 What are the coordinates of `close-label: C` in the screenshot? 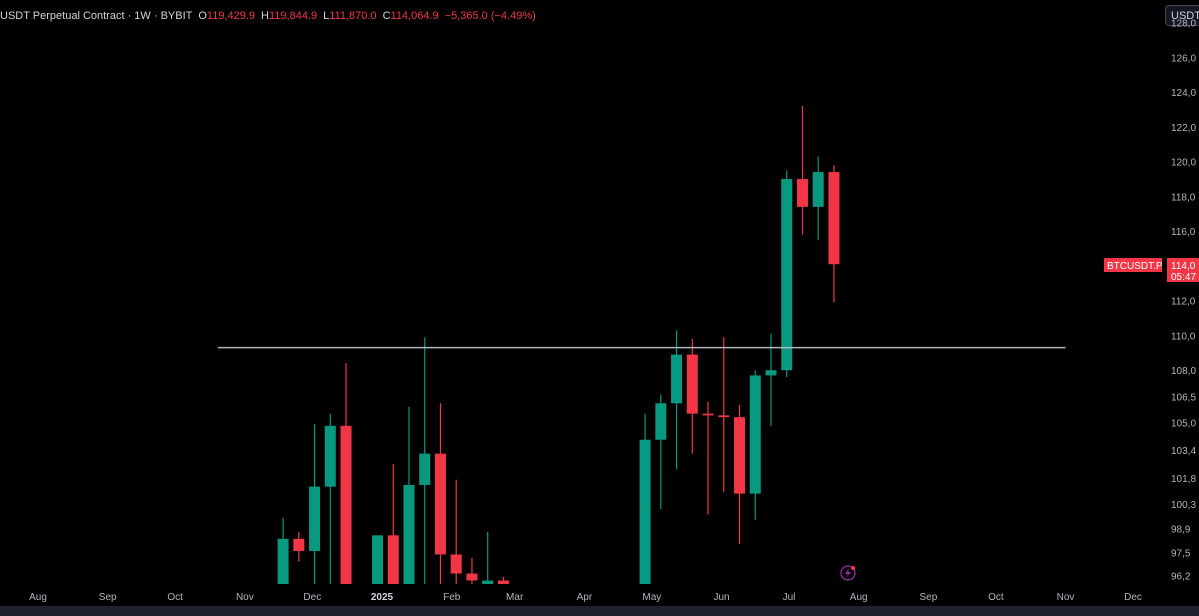 It's located at (386, 16).